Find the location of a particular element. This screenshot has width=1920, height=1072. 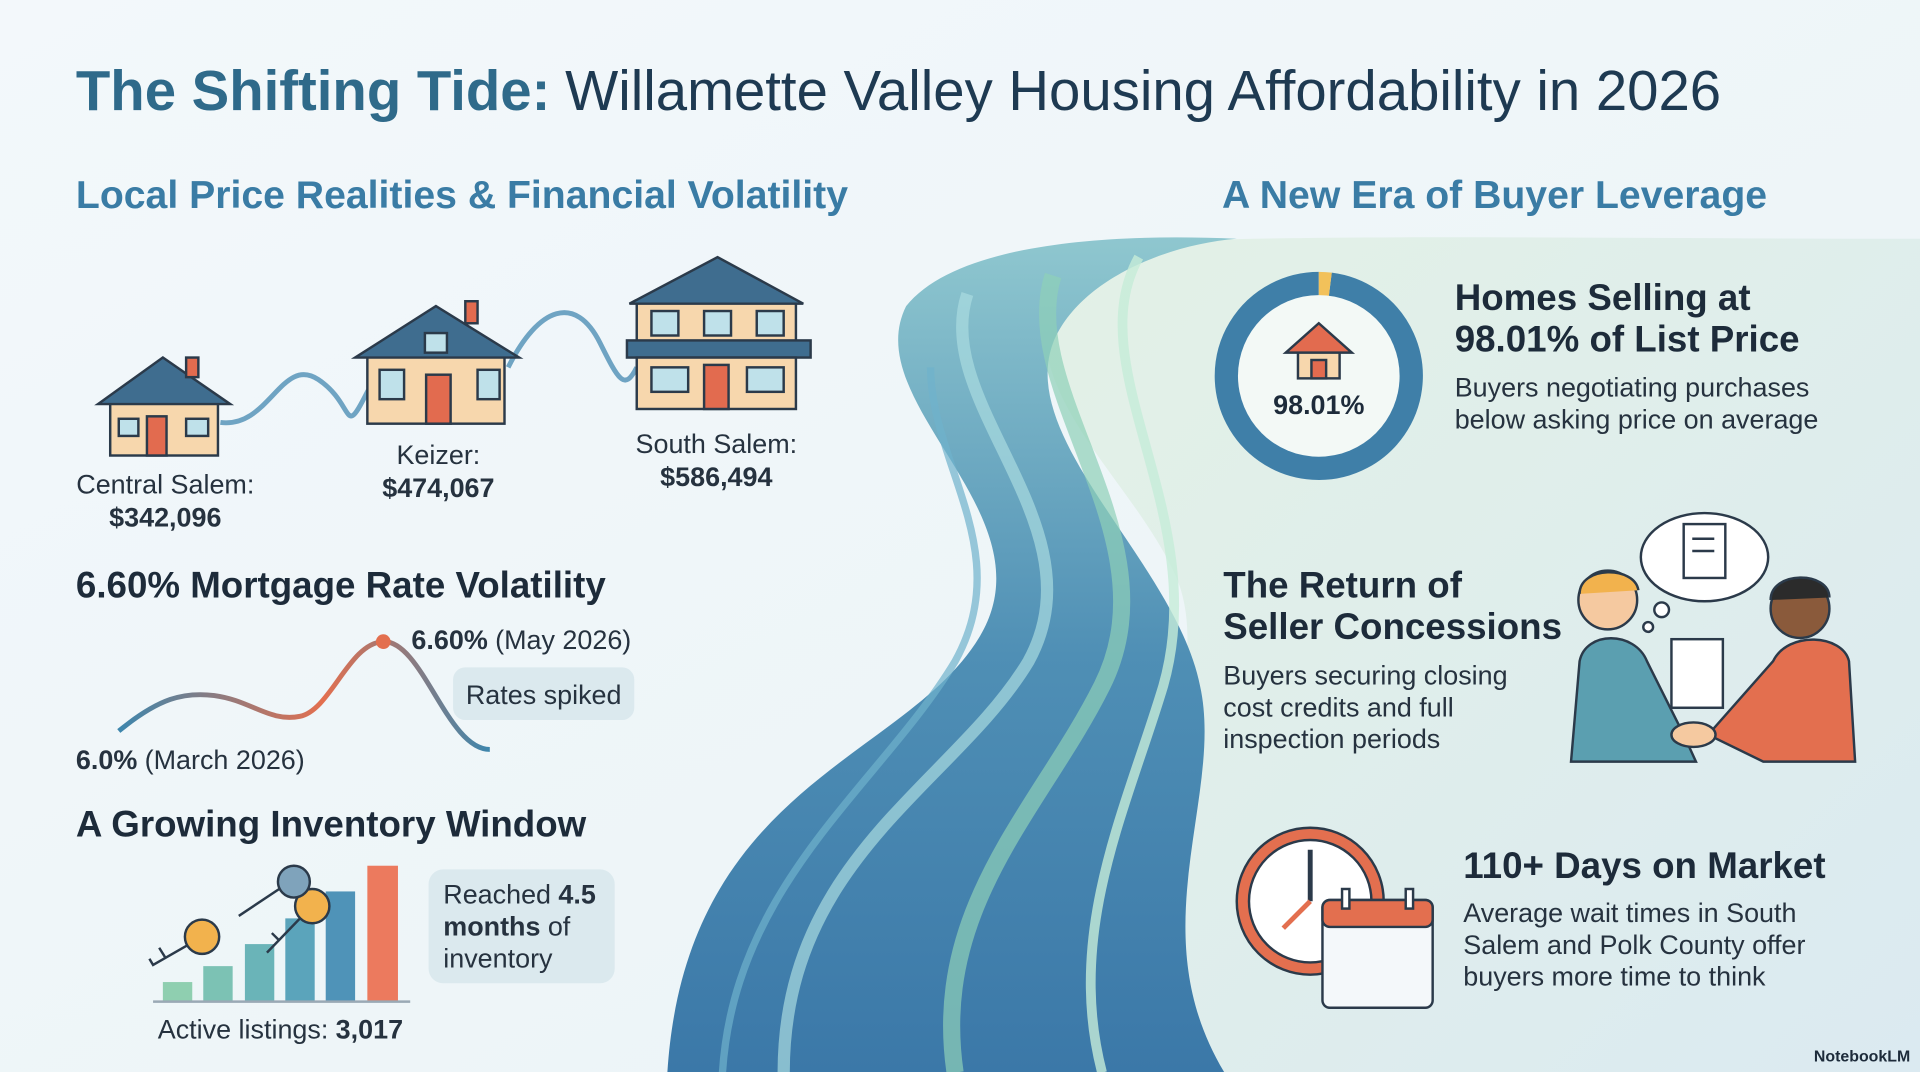

price-value: $586,494 is located at coordinates (716, 477).